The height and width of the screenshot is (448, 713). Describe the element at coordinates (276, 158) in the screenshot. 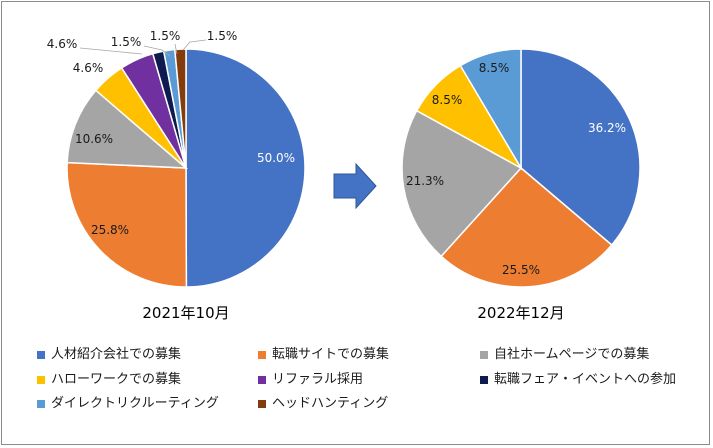

I see `data-label: 50.0%` at that location.